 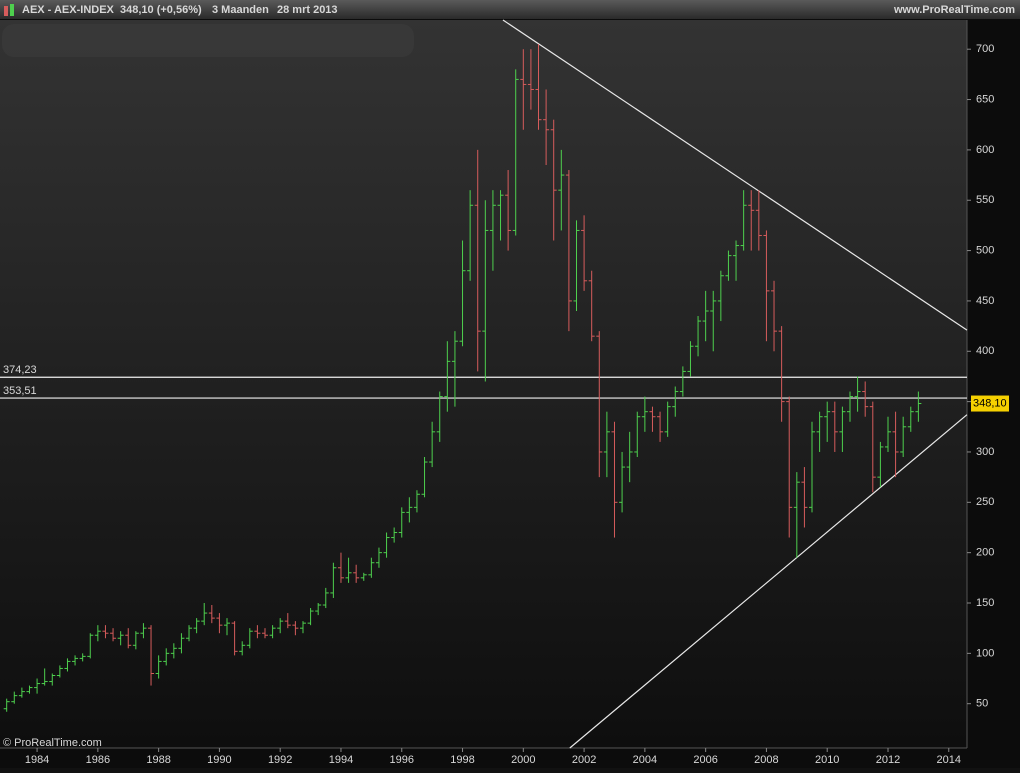 I want to click on icon-green, so click(x=12, y=10).